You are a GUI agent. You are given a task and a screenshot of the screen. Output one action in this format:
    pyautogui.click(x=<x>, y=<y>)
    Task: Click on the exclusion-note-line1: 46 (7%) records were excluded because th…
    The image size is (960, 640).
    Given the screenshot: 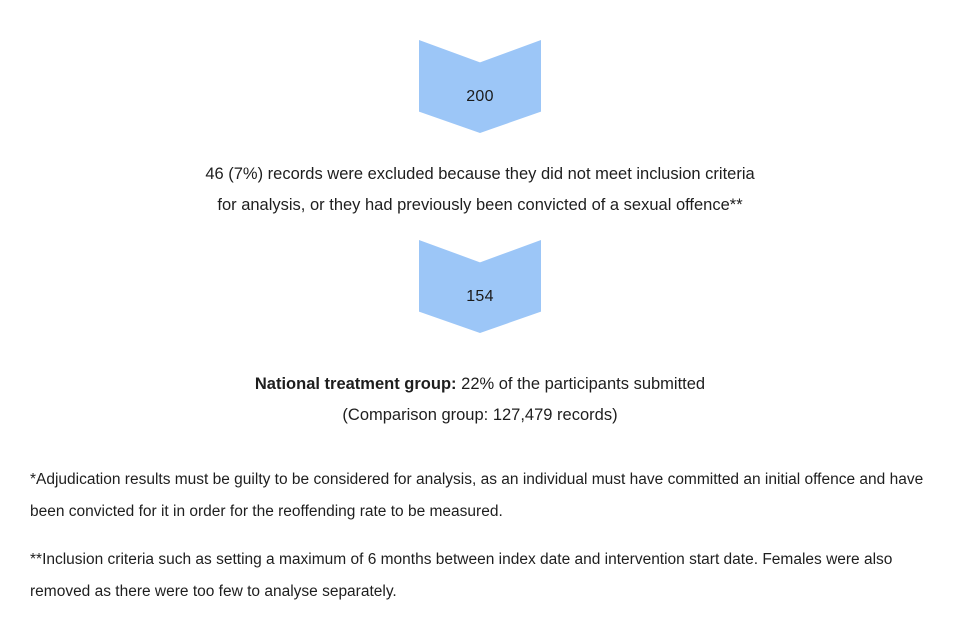 What is the action you would take?
    pyautogui.click(x=480, y=174)
    